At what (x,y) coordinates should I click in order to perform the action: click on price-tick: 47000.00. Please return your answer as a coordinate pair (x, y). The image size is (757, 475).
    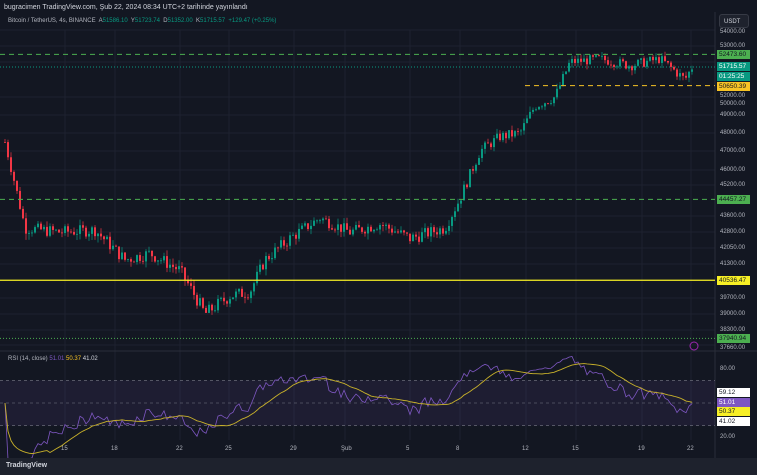
    Looking at the image, I should click on (733, 151).